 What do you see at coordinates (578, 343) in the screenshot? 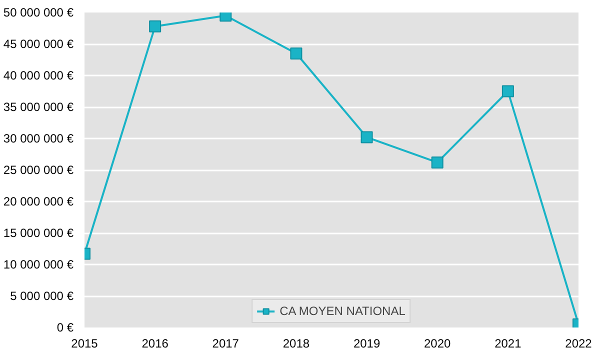
I see `x-tick-label: 2022` at bounding box center [578, 343].